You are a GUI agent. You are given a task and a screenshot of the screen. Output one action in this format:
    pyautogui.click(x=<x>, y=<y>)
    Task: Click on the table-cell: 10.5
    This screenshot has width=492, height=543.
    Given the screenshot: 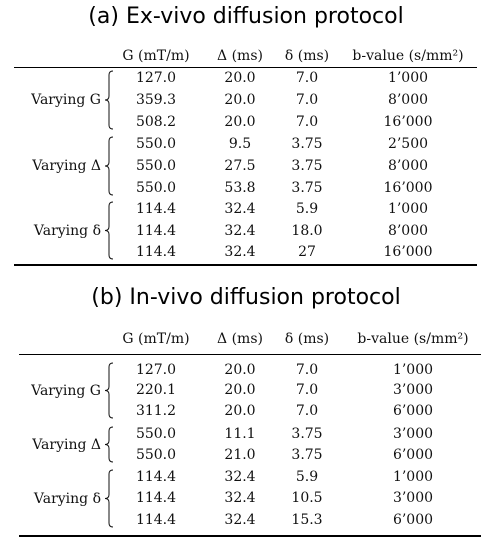 What is the action you would take?
    pyautogui.click(x=307, y=498)
    